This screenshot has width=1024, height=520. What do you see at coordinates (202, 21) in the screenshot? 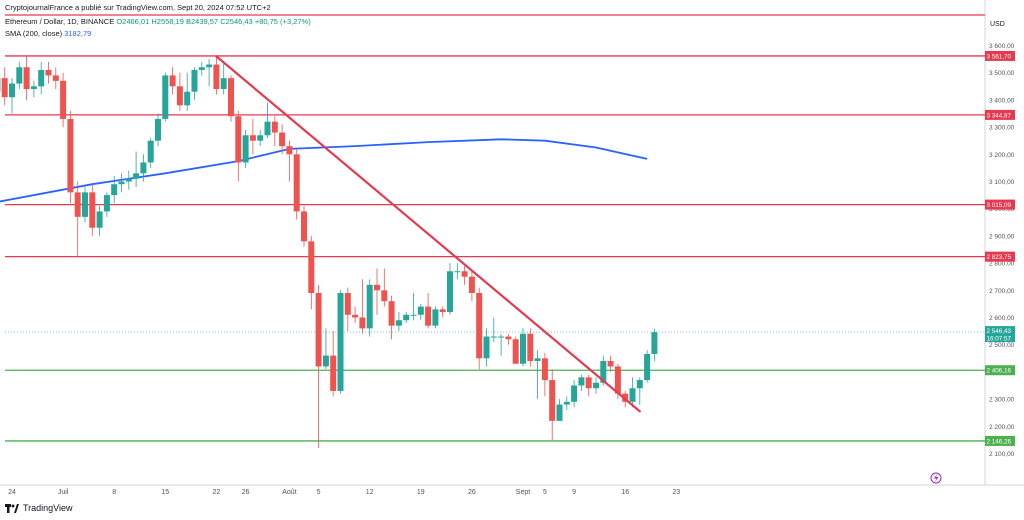
I see `ohlc-low: B2439,57` at bounding box center [202, 21].